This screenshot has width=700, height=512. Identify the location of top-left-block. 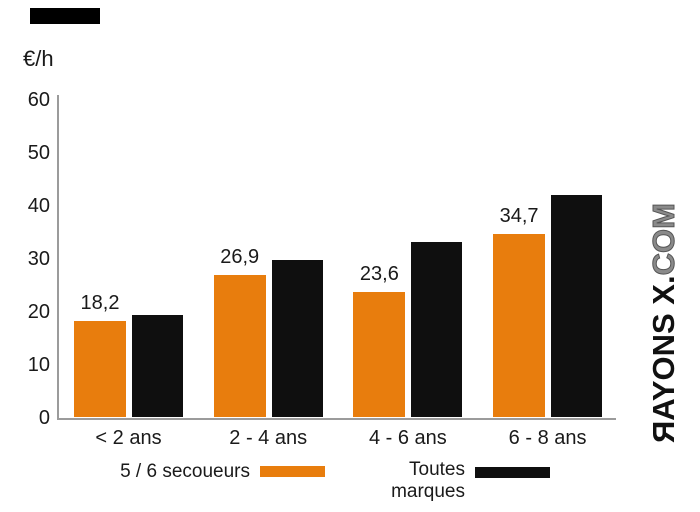
(65, 16).